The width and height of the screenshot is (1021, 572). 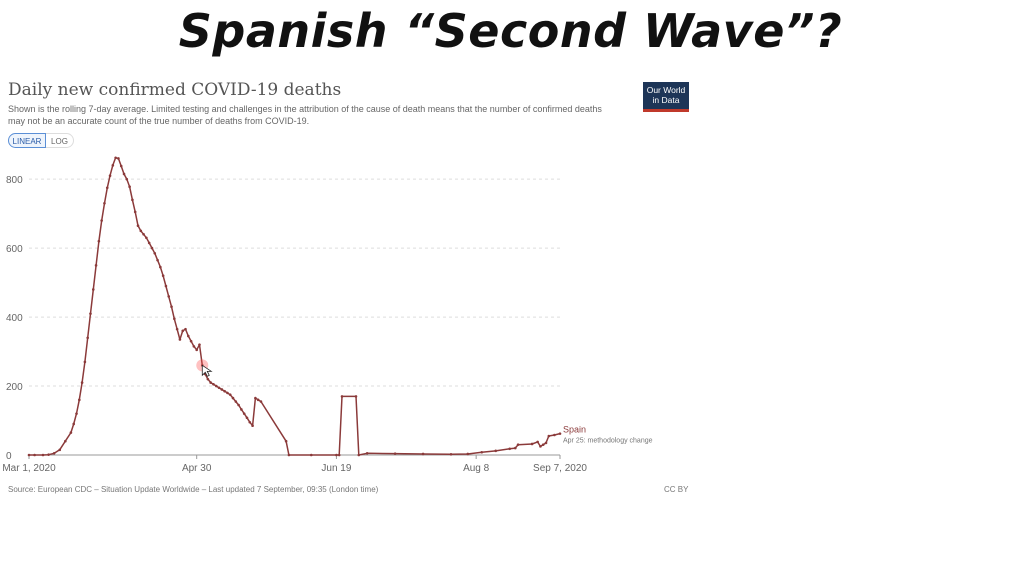 I want to click on x-tick-label: Jun 19, so click(x=336, y=468).